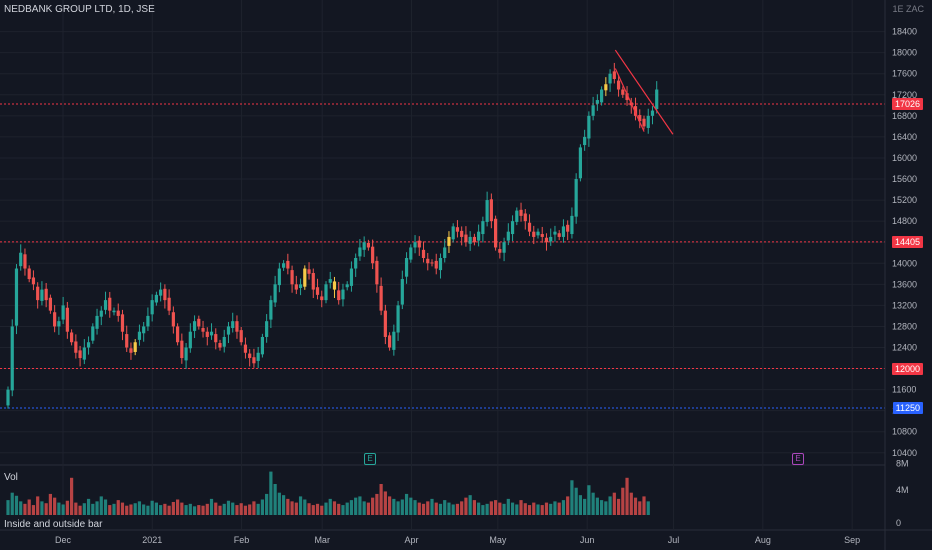 This screenshot has height=550, width=932. Describe the element at coordinates (904, 200) in the screenshot. I see `price-tick-label: 15200` at that location.